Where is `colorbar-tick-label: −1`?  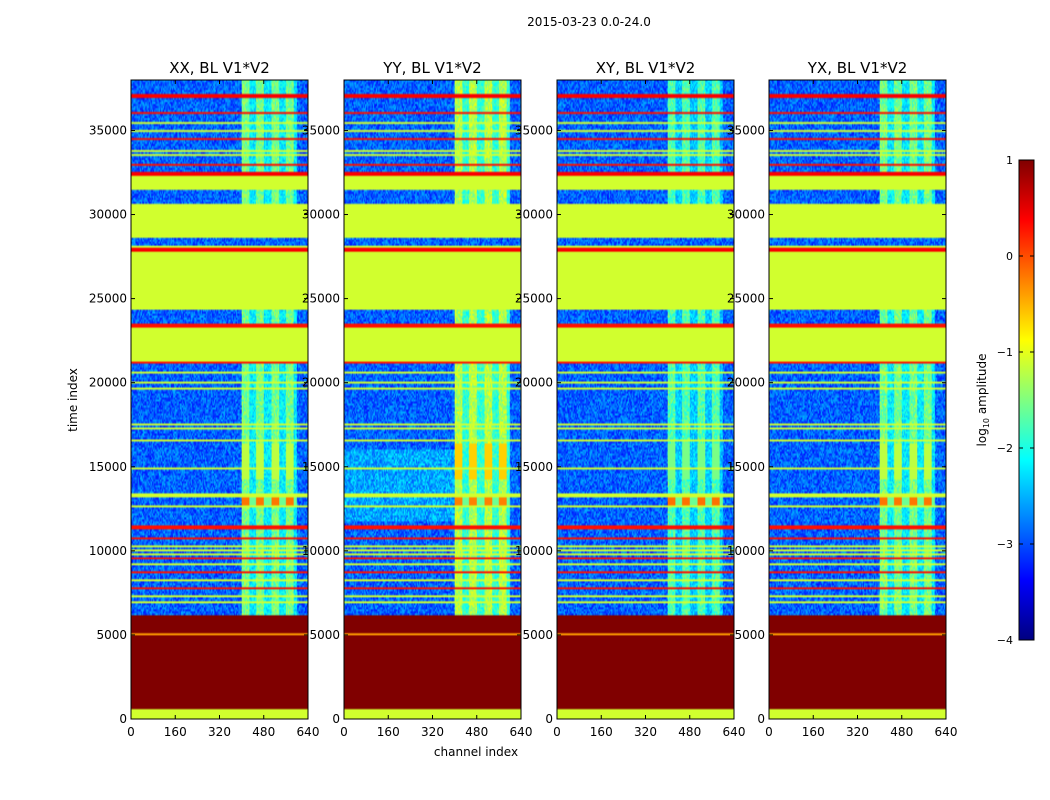
colorbar-tick-label: −1 is located at coordinates (1005, 352).